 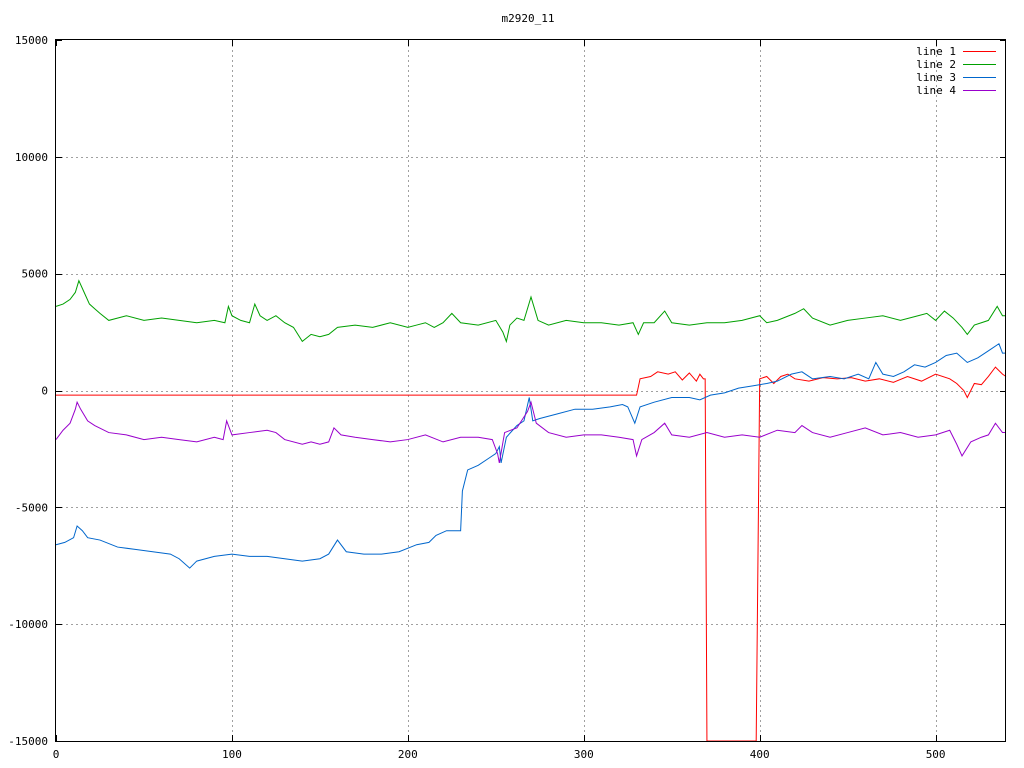 What do you see at coordinates (936, 51) in the screenshot?
I see `legend-label-1: line 1` at bounding box center [936, 51].